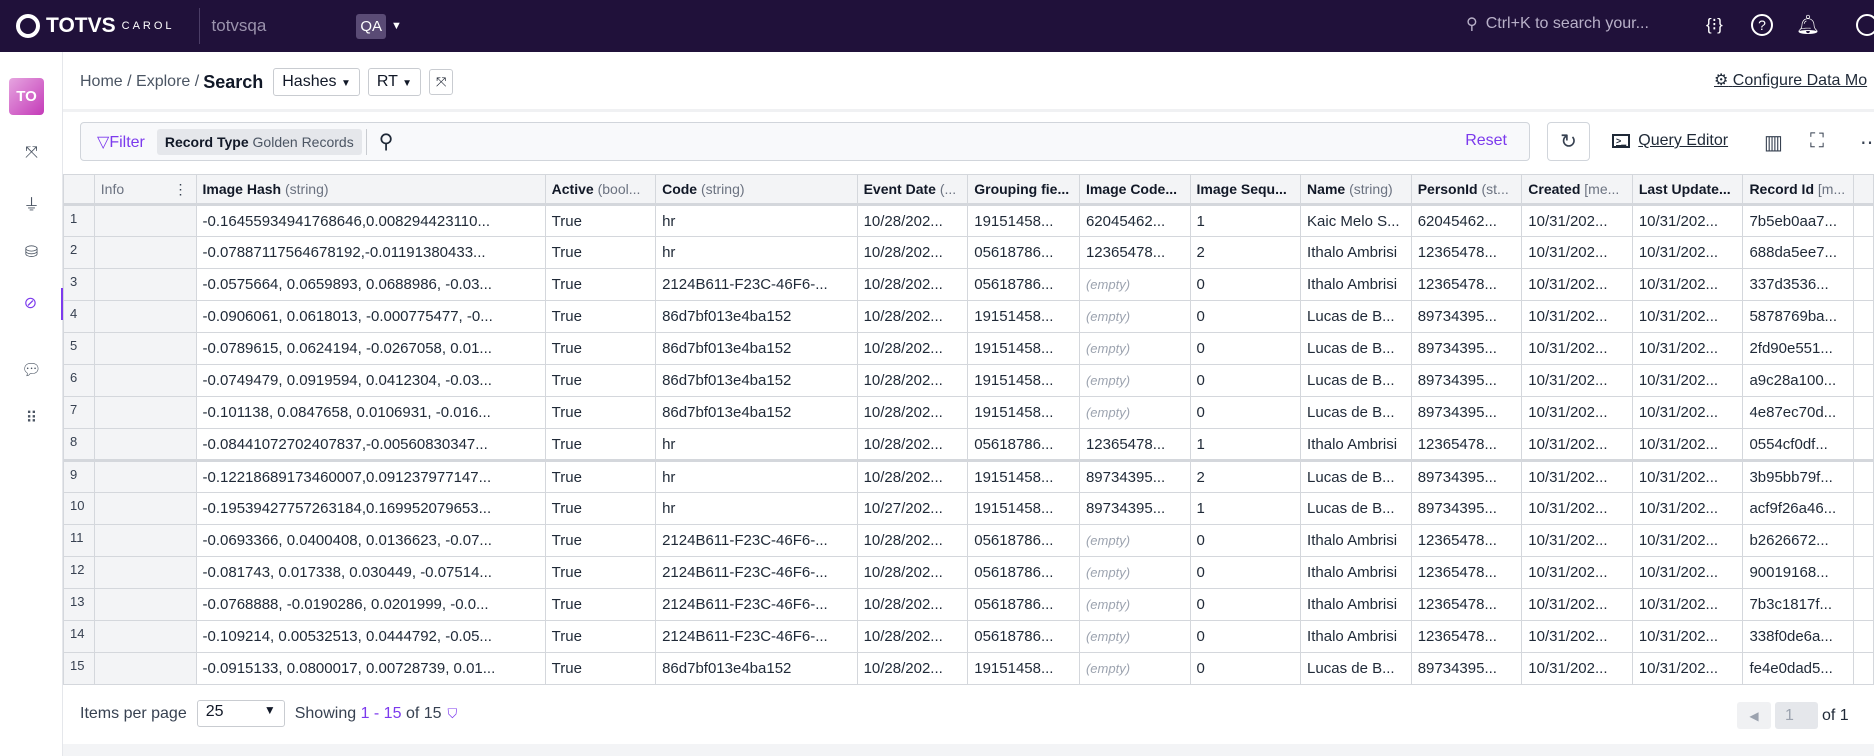 This screenshot has height=756, width=1874. What do you see at coordinates (31, 252) in the screenshot?
I see `database-icon: ⛁` at bounding box center [31, 252].